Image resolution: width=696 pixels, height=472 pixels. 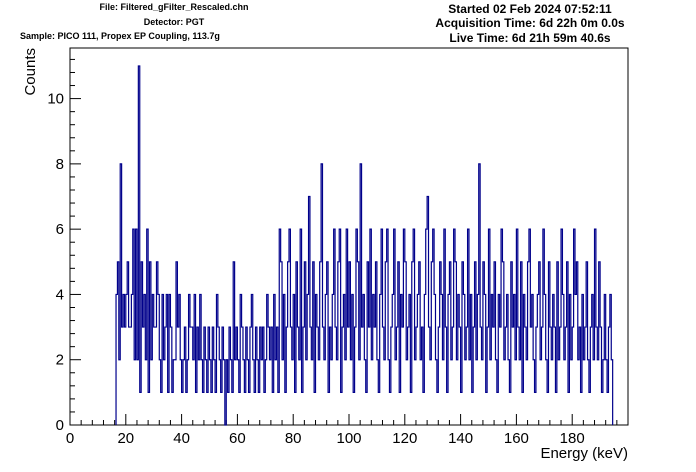 I want to click on x-tick-label: 160, so click(x=516, y=438).